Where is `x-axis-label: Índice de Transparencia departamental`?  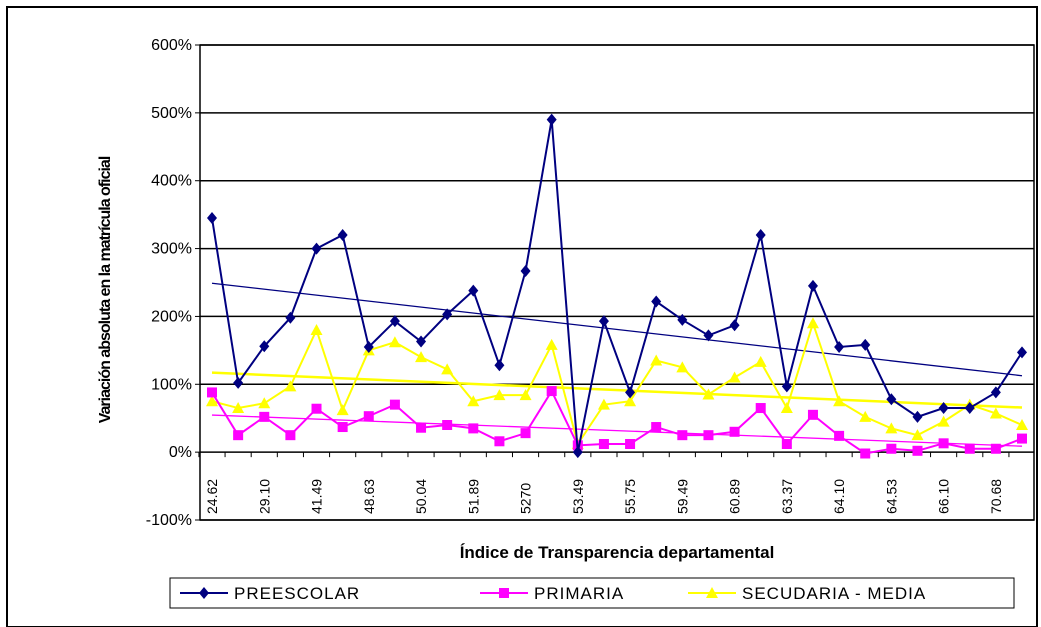
x-axis-label: Índice de Transparencia departamental is located at coordinates (617, 552).